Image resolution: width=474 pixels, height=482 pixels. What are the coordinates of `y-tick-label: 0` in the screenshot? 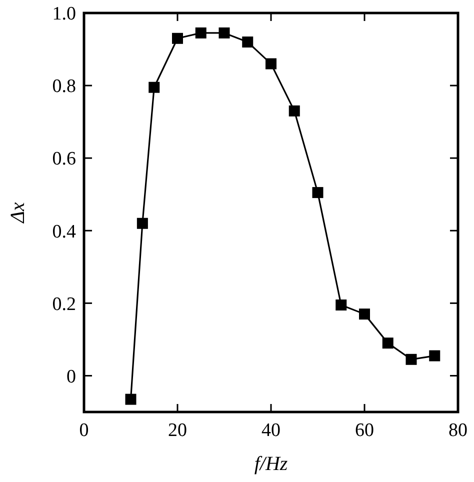 It's located at (71, 377).